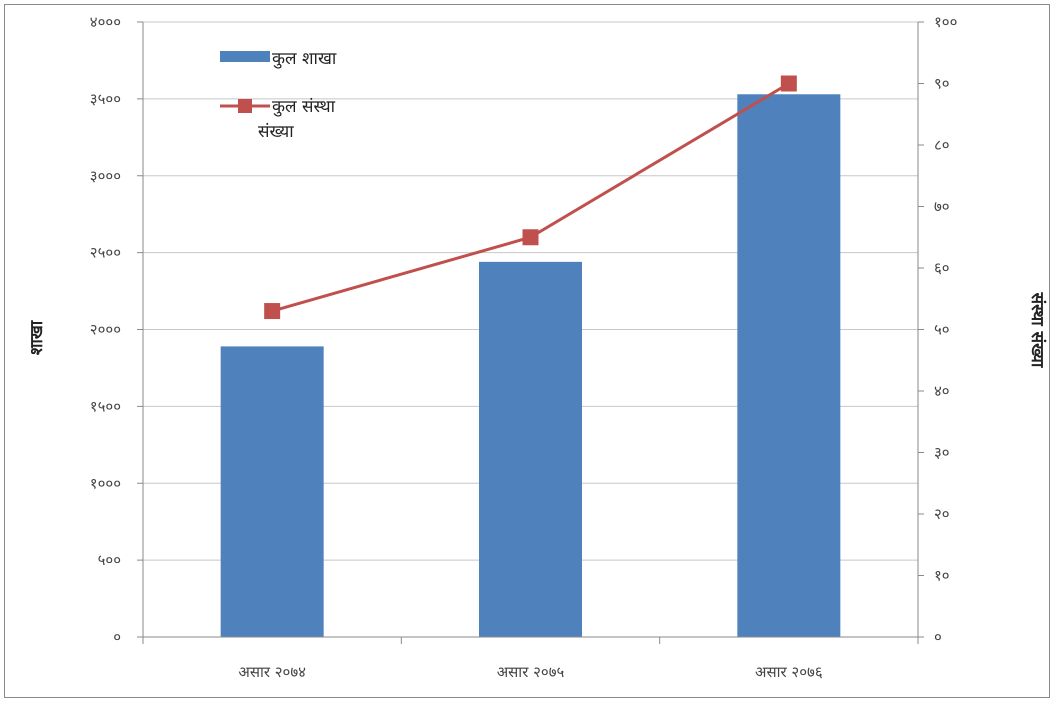 This screenshot has height=704, width=1056. I want to click on right-tick-label: ५०, so click(942, 330).